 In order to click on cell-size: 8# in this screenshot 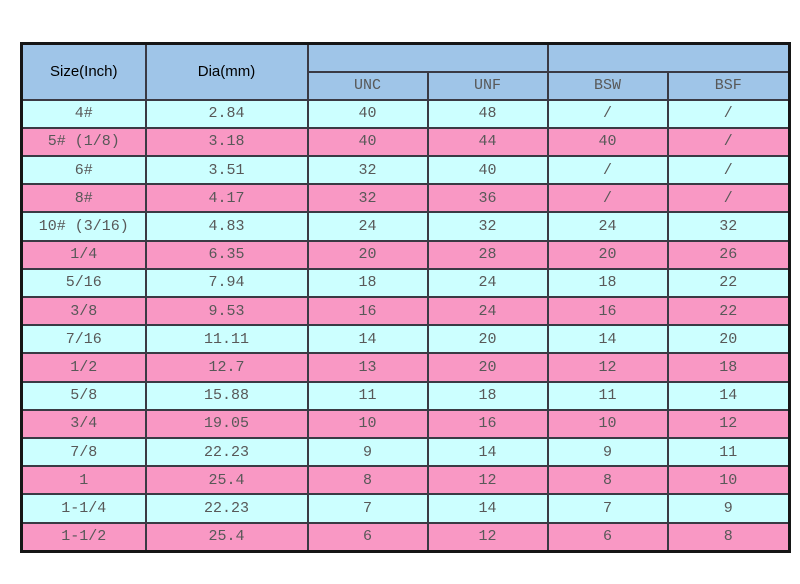, I will do `click(83, 198)`.